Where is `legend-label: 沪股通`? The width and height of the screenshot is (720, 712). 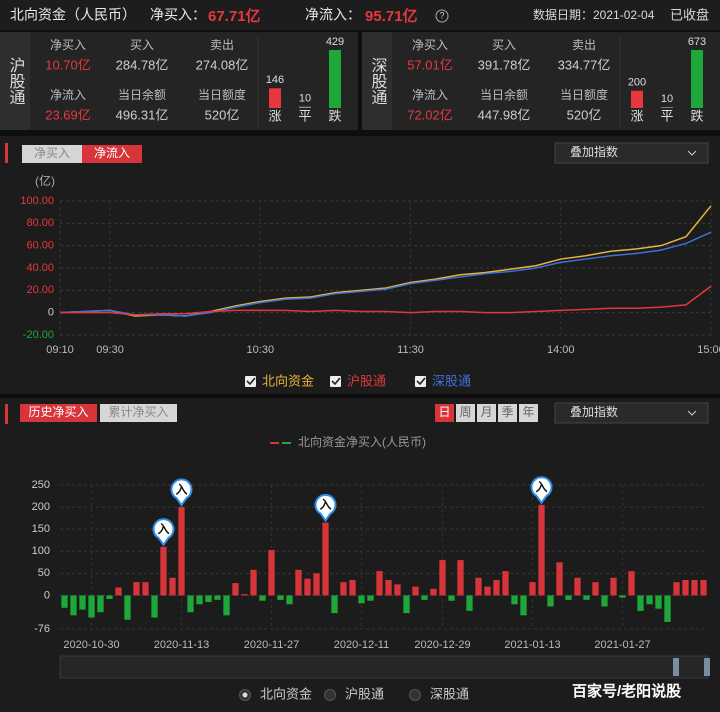
legend-label: 沪股通 is located at coordinates (366, 380).